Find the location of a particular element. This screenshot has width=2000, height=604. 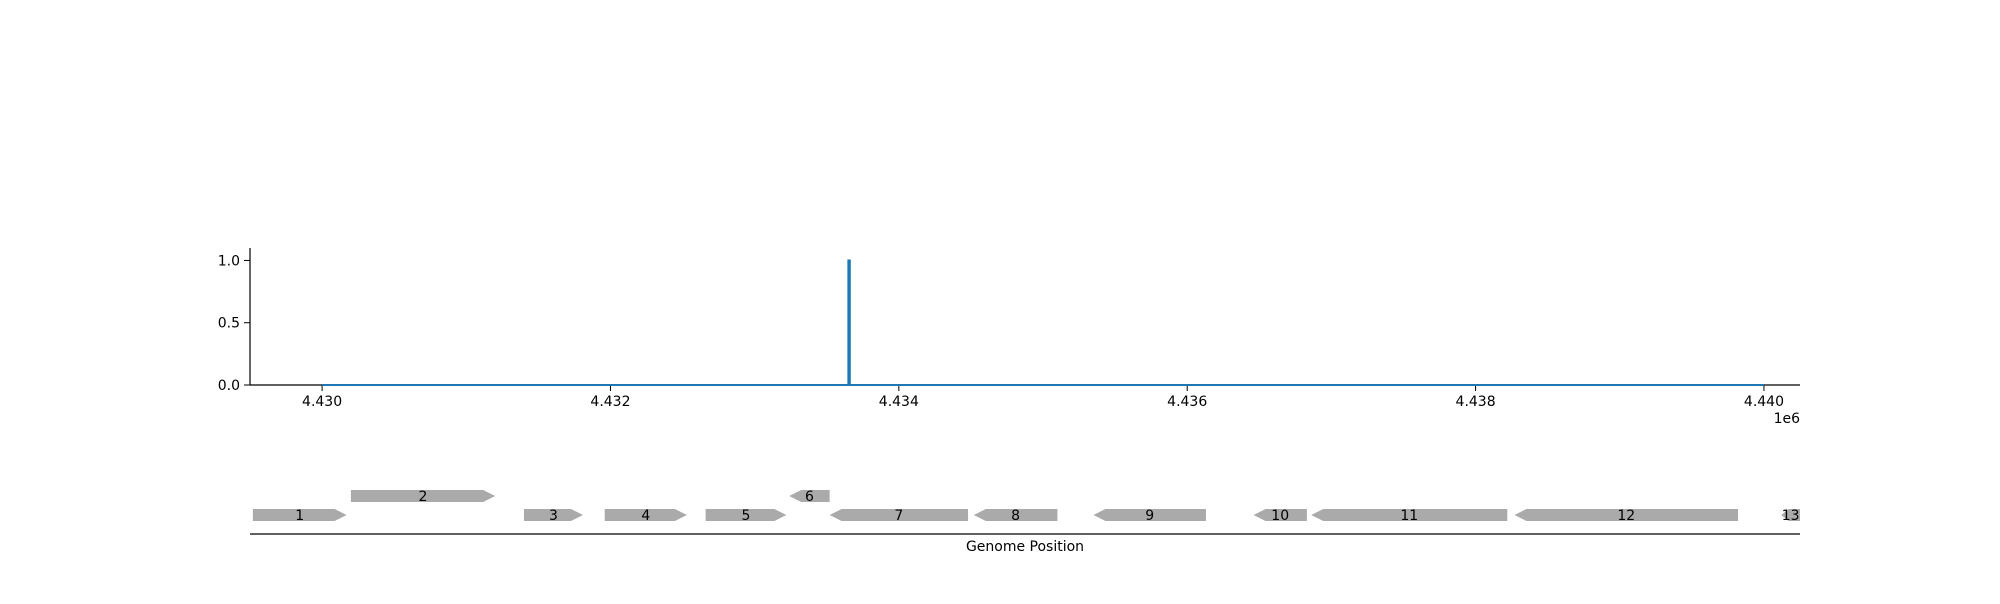

x-tick-label: 4.438 is located at coordinates (1476, 402).